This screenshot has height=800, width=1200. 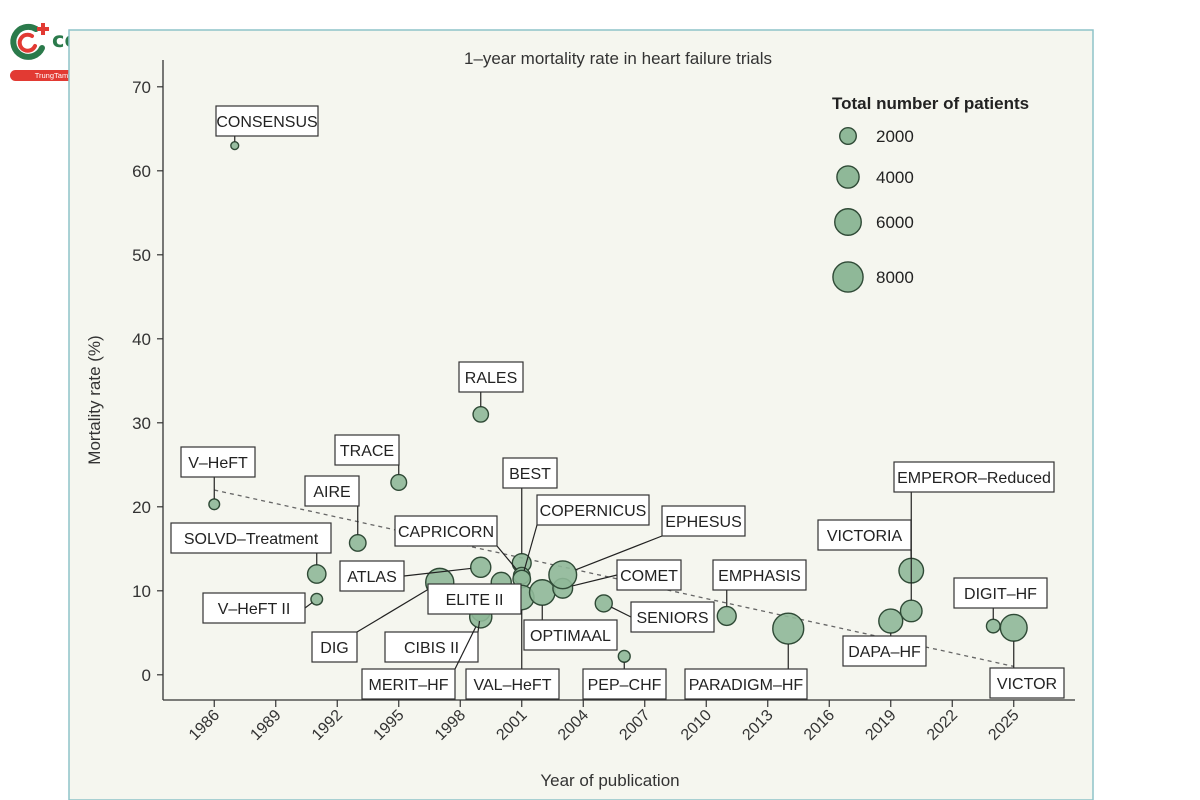 I want to click on trial-label: CIBIS II, so click(x=431, y=648).